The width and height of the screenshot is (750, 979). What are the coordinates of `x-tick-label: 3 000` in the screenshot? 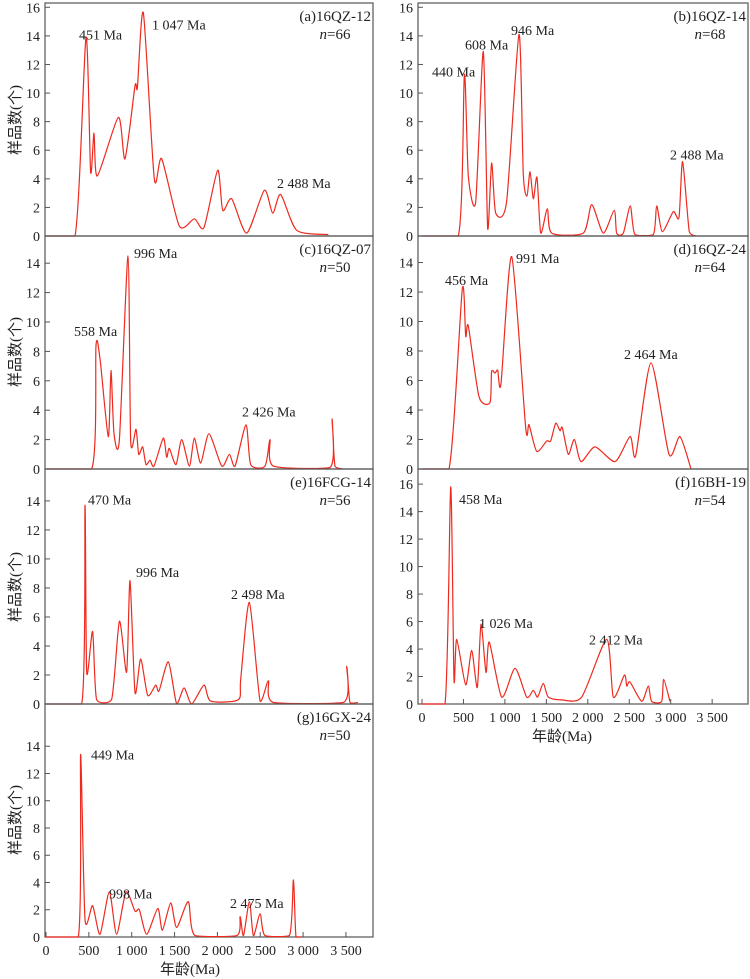 It's located at (671, 718).